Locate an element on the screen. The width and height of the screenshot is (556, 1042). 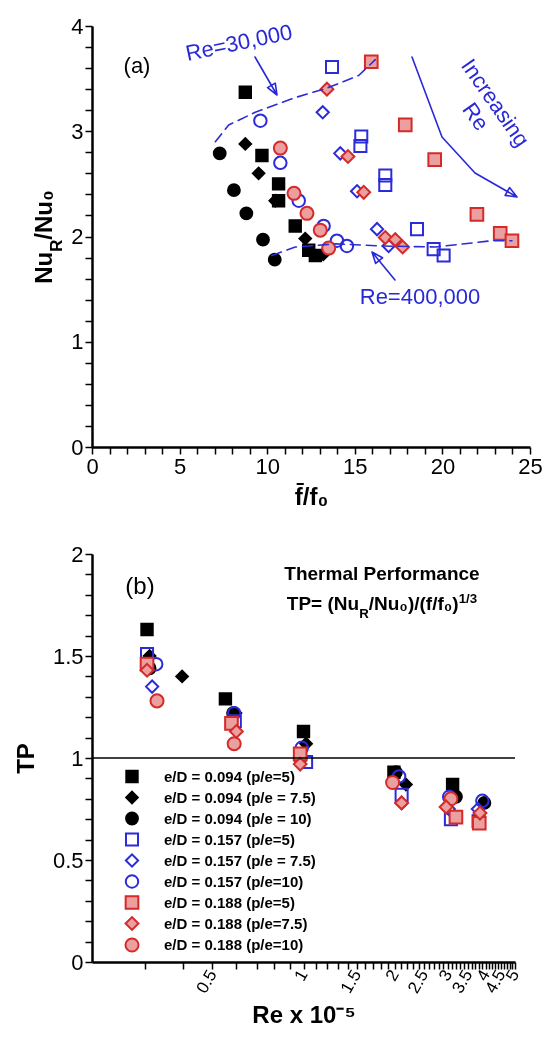
legend-label: e/D = 0.094 (p/e=5) is located at coordinates (229, 776).